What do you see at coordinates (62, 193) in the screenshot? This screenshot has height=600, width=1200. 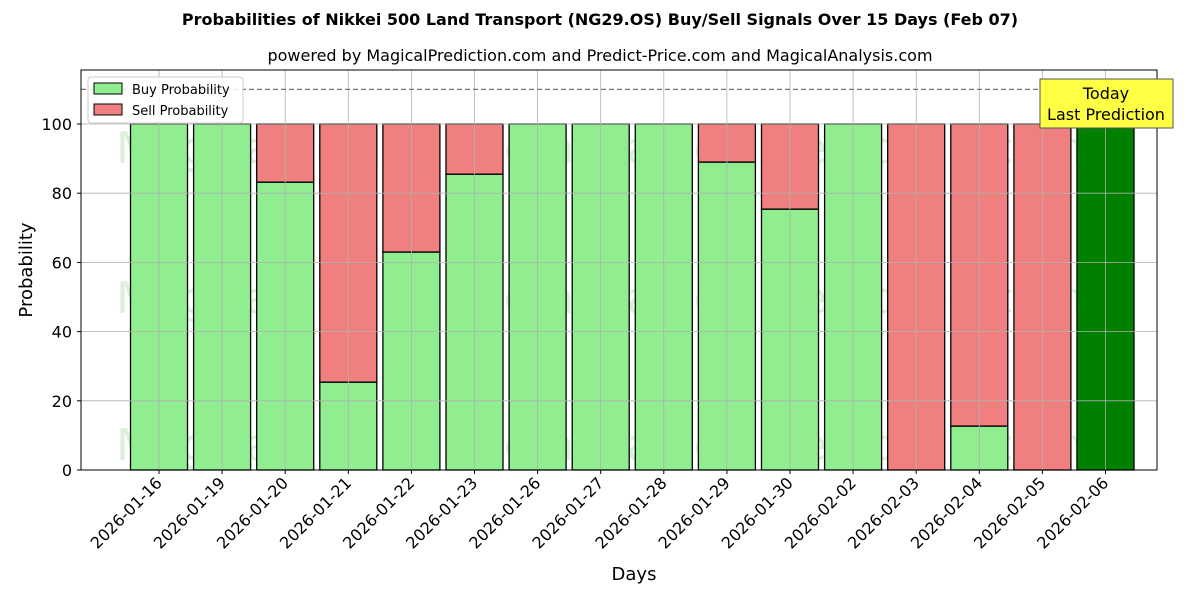 I see `y-tick-label: 80` at bounding box center [62, 193].